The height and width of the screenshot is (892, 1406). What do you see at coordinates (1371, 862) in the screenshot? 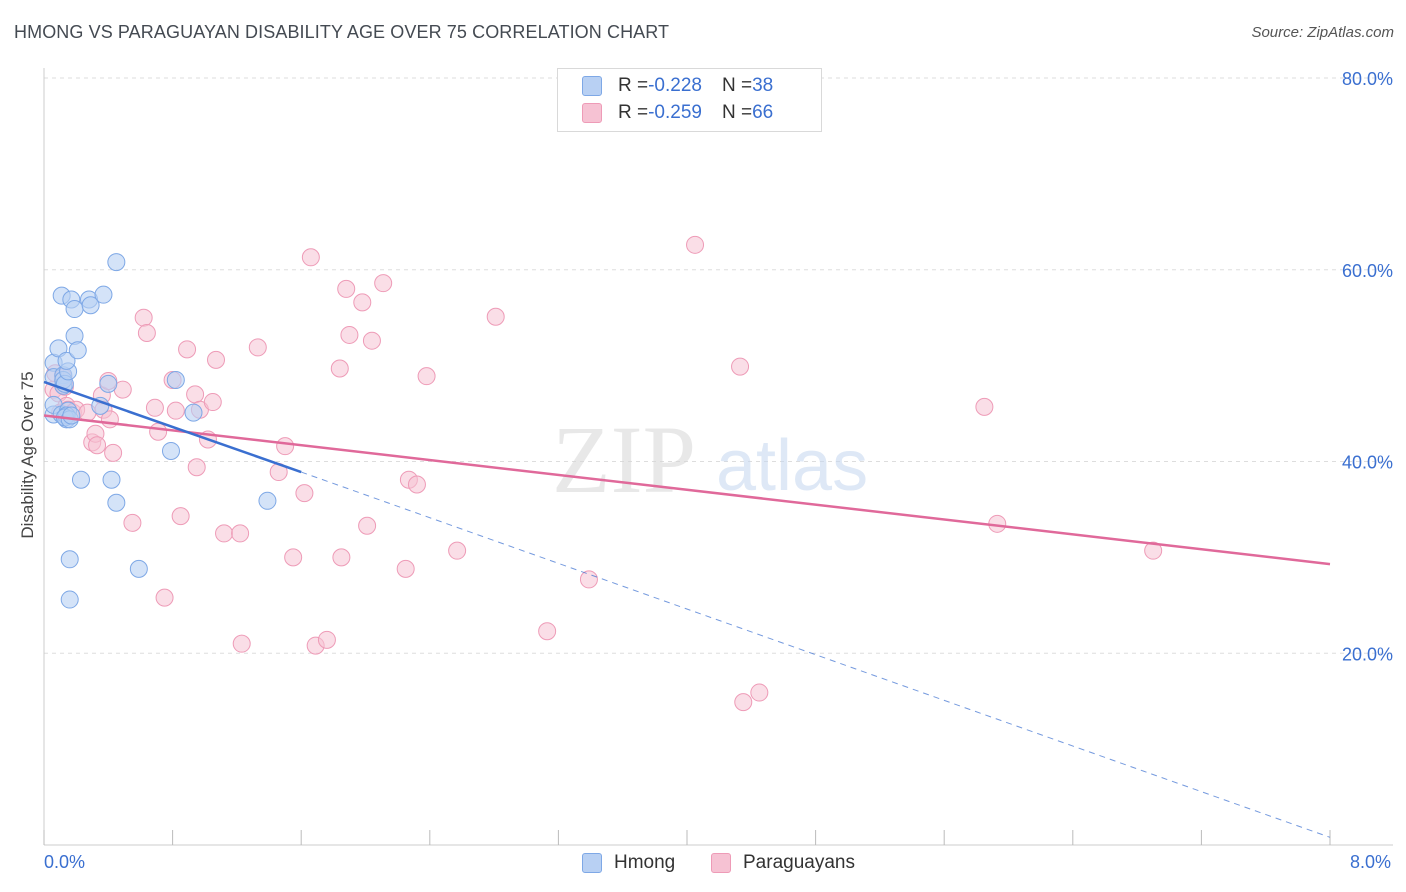
I see `x-tick-label-max: 8.0%` at bounding box center [1371, 862].